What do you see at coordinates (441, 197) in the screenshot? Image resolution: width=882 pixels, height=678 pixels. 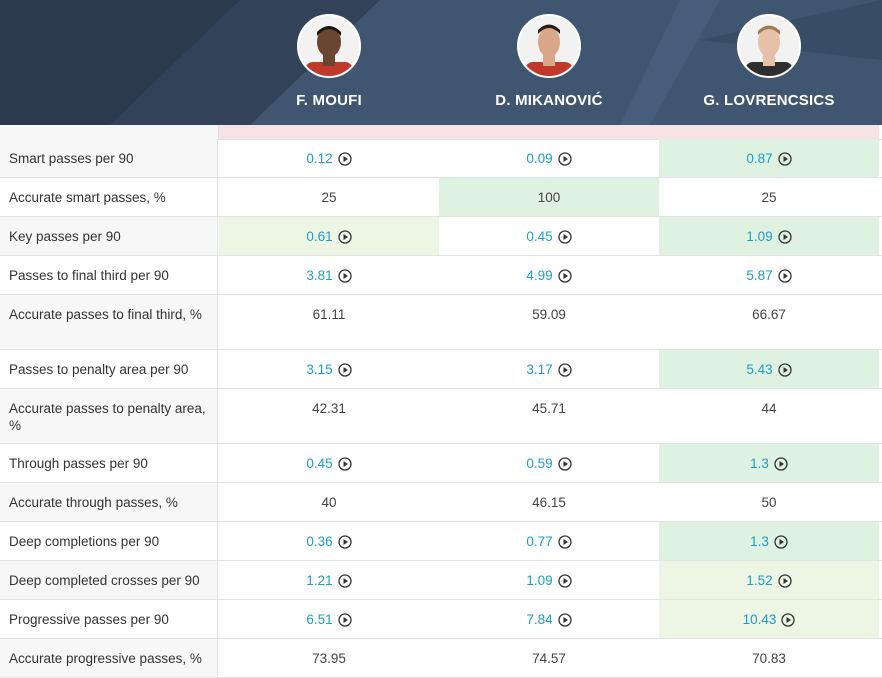 I see `table-row: Accurate smart passes, % 25 100 25` at bounding box center [441, 197].